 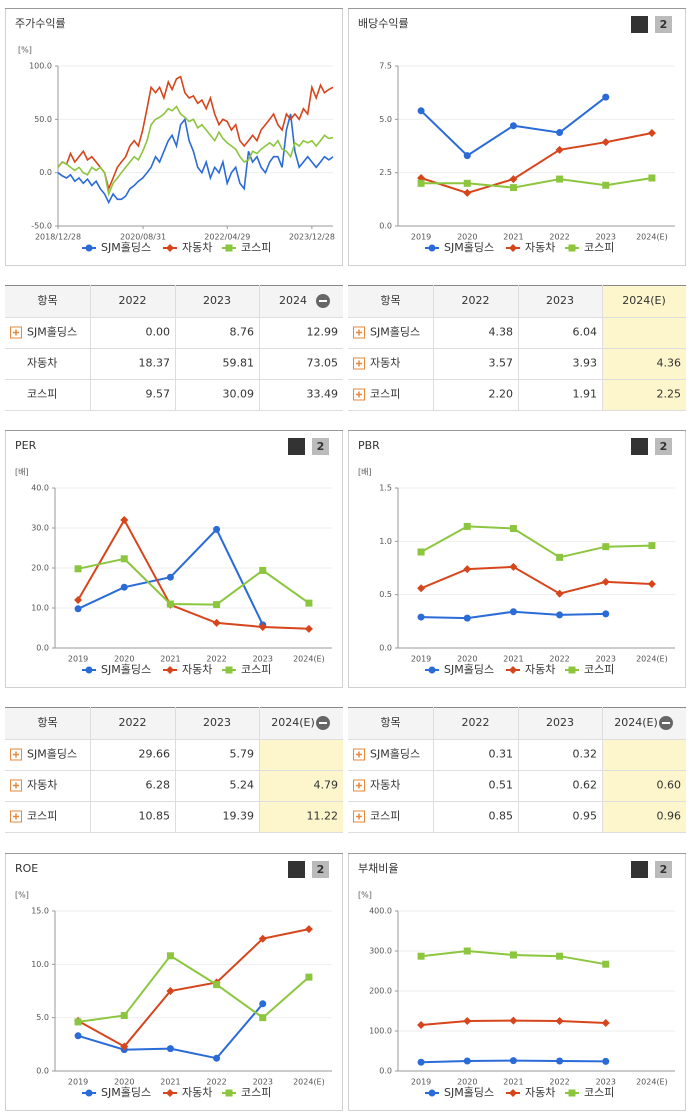 What do you see at coordinates (380, 991) in the screenshot?
I see `y-tick-label: 200.0` at bounding box center [380, 991].